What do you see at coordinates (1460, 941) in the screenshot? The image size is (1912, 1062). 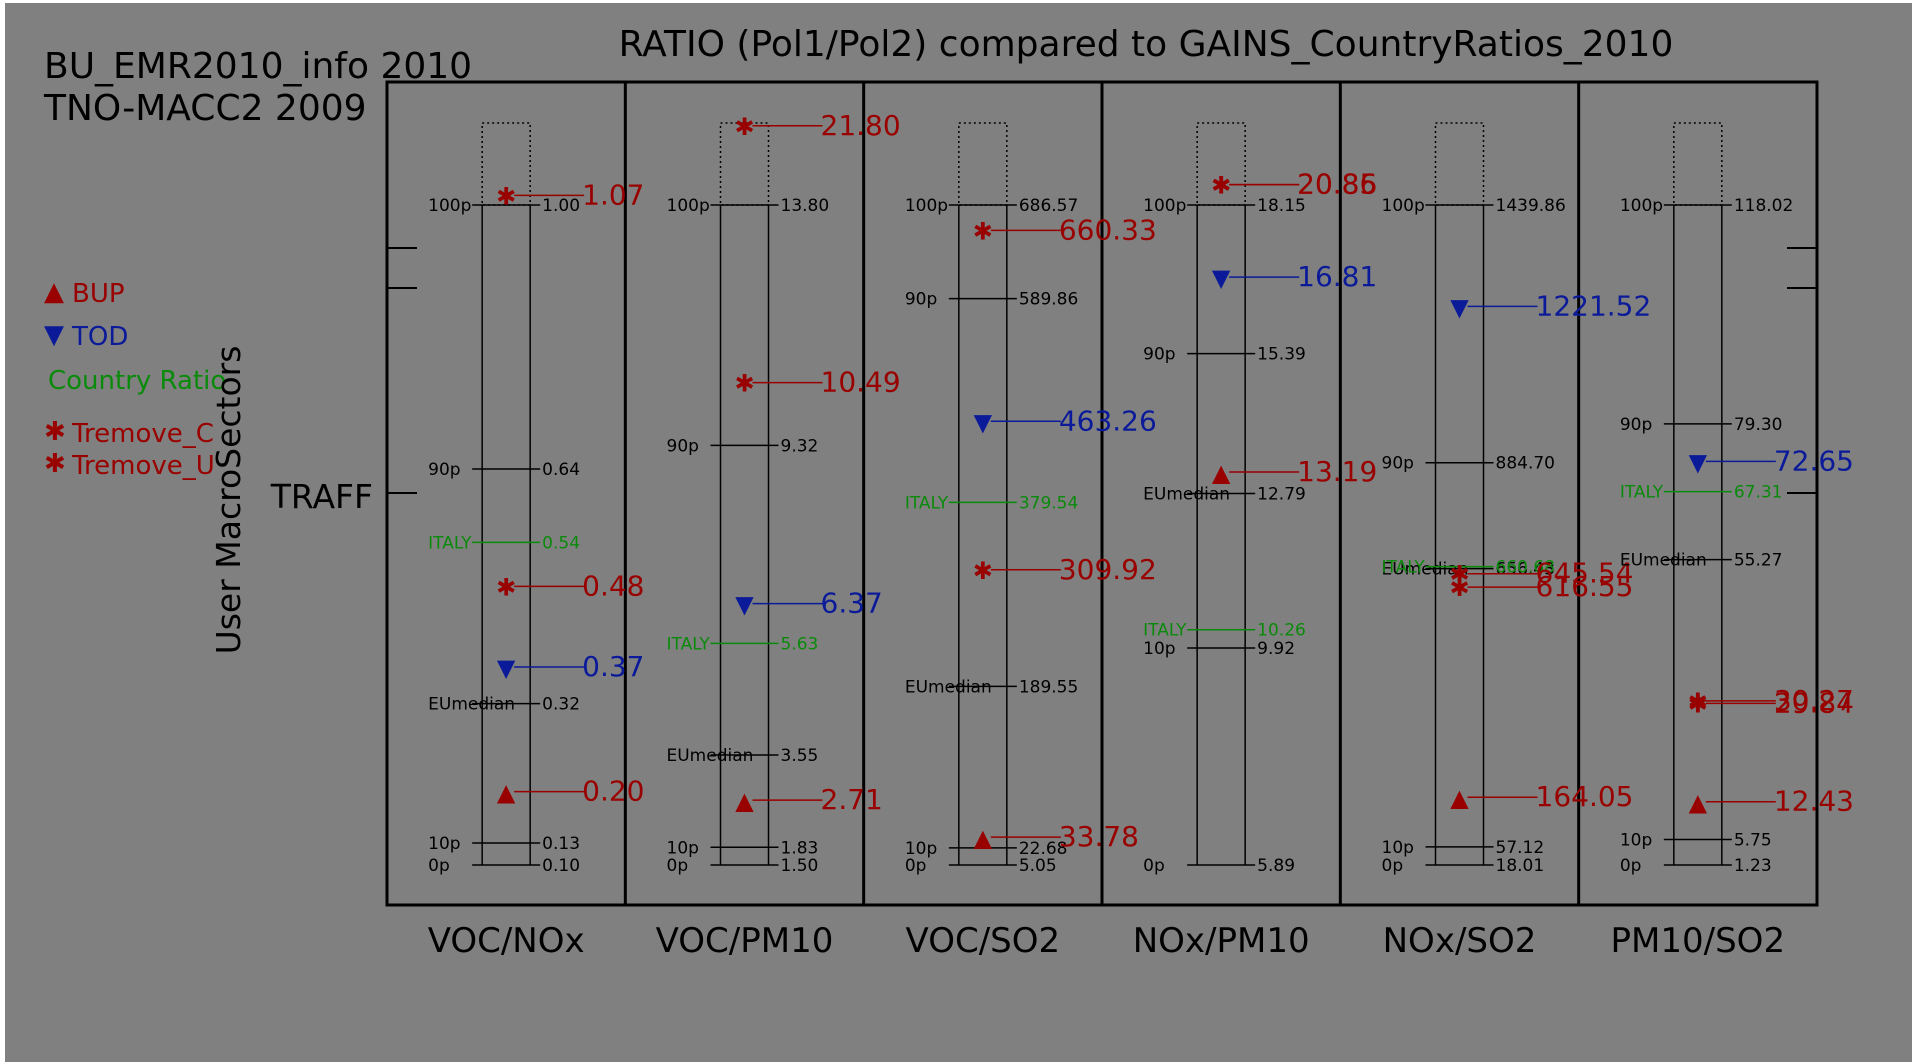 I see `category-label: NOx/SO2` at bounding box center [1460, 941].